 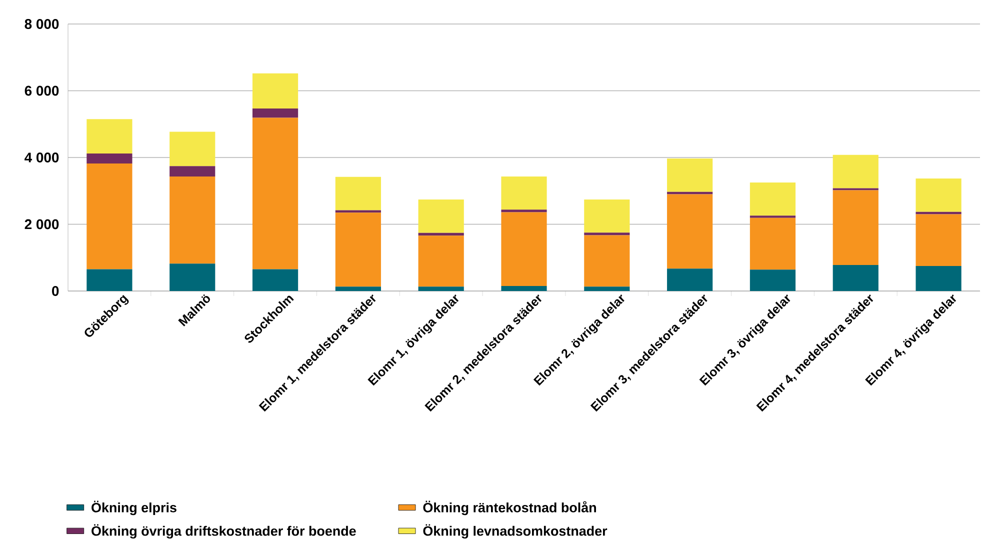 I want to click on legend-label: Ökning elpris, so click(x=134, y=508).